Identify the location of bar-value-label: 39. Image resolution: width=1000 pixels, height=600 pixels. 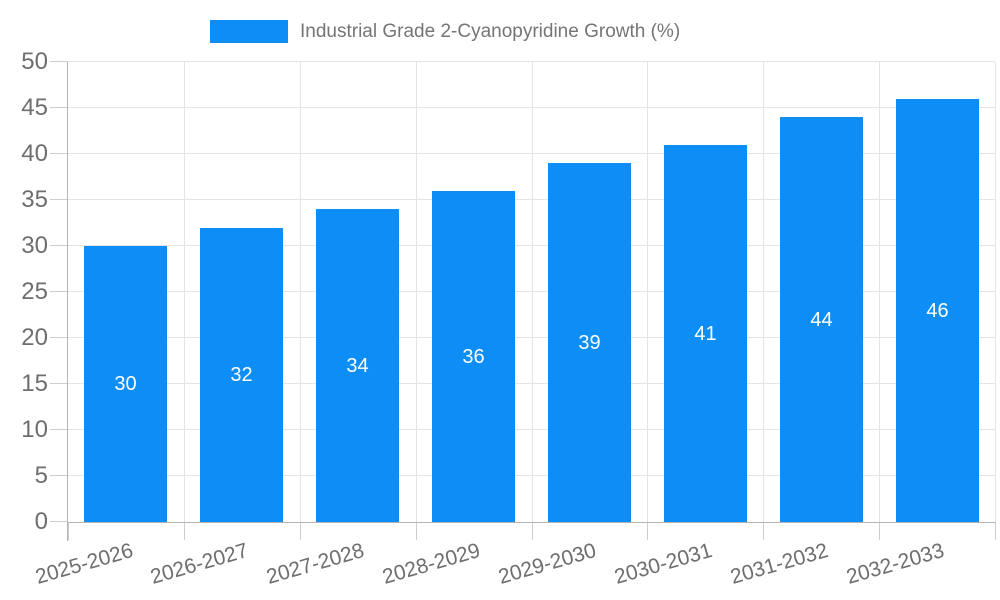
(589, 342).